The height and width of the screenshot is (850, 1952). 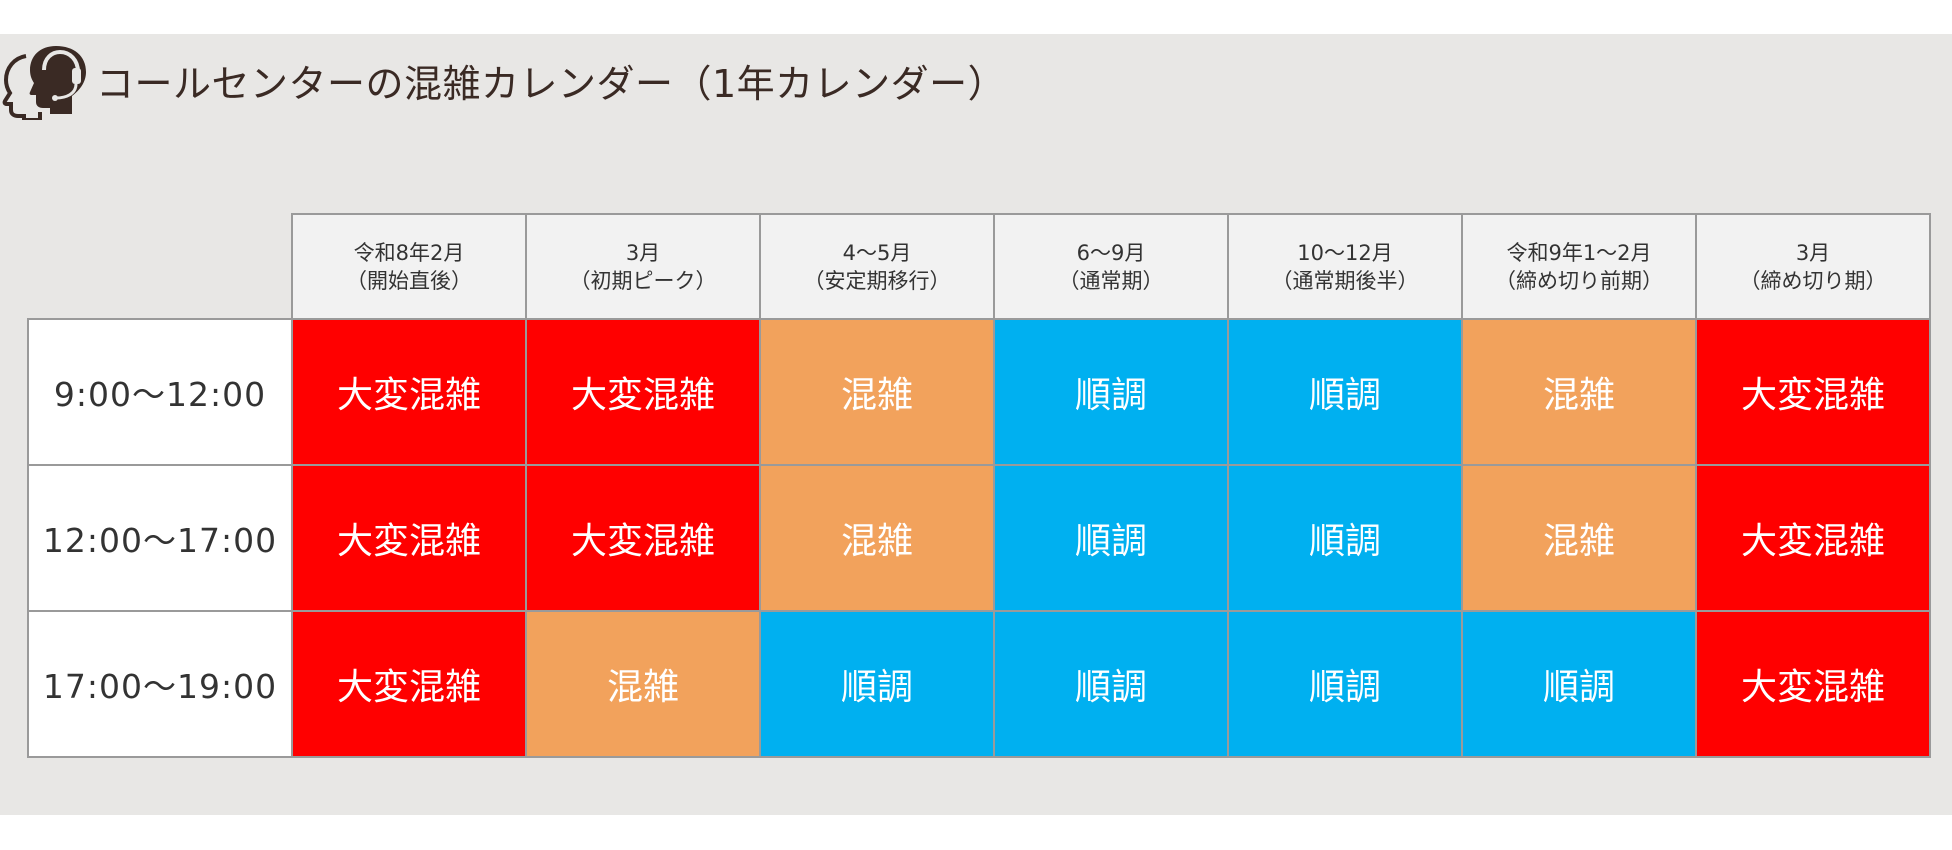 I want to click on title-row: コールセンターの混雑カレンダー（1年カレンダー）, so click(x=503, y=80).